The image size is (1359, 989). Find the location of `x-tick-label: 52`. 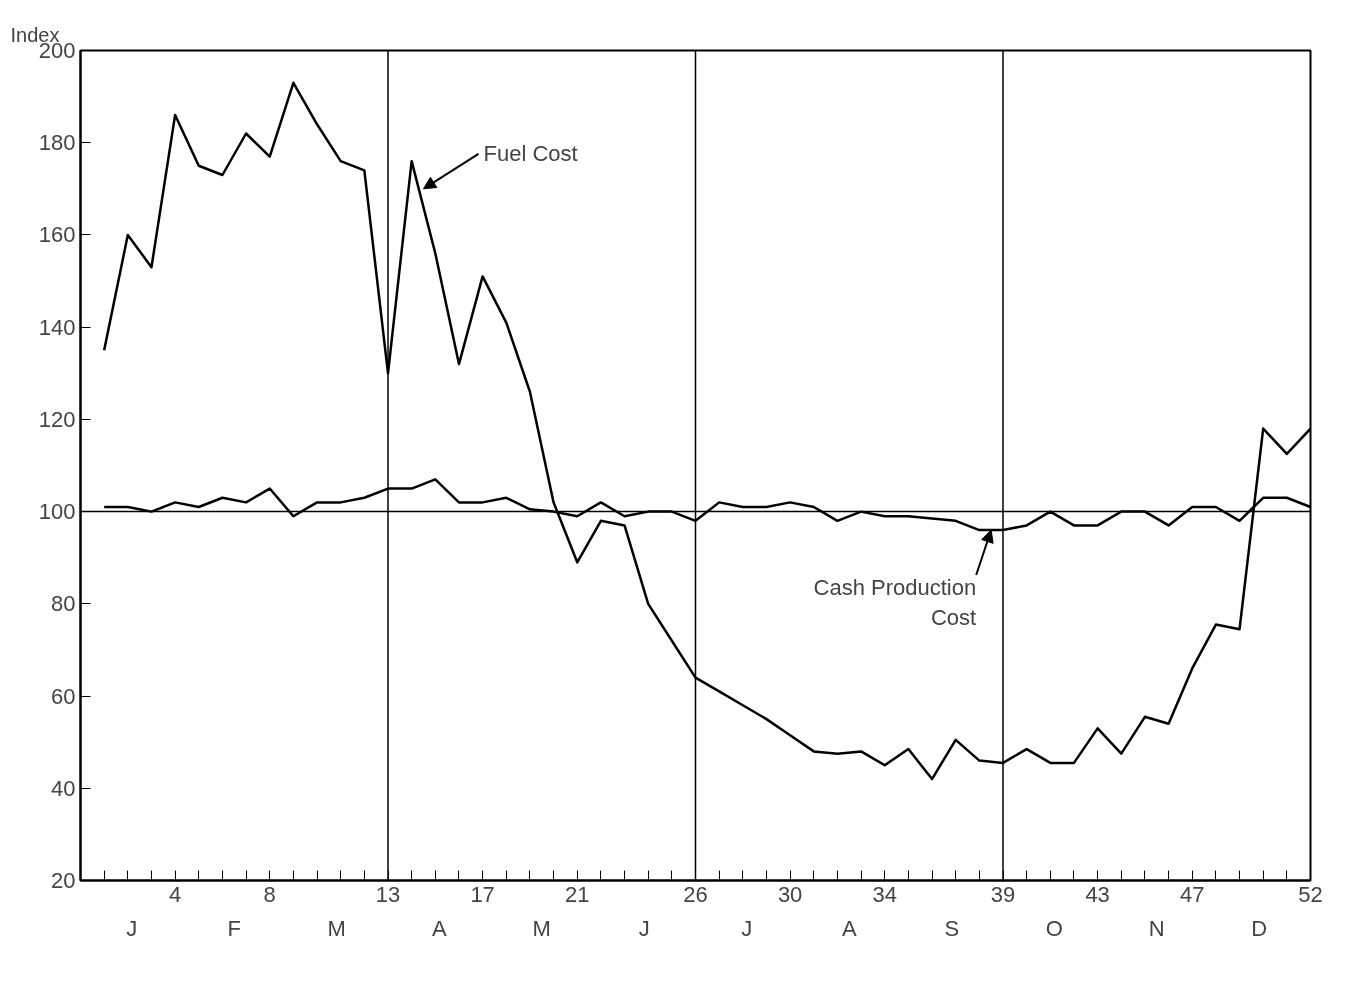

x-tick-label: 52 is located at coordinates (1310, 894).